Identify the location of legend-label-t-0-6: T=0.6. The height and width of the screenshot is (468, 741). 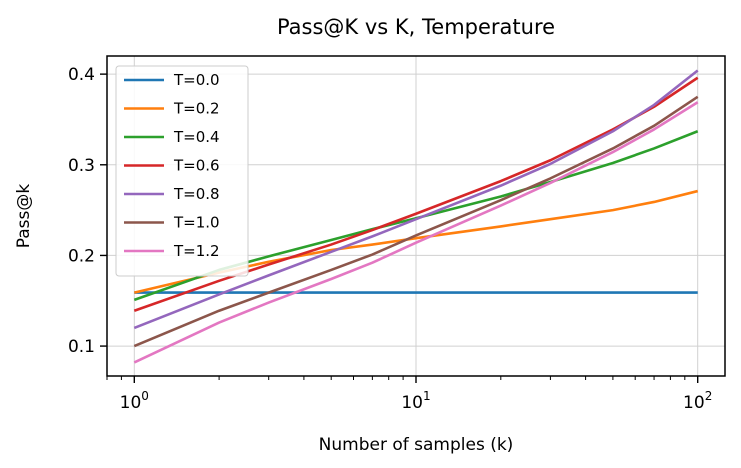
(196, 166).